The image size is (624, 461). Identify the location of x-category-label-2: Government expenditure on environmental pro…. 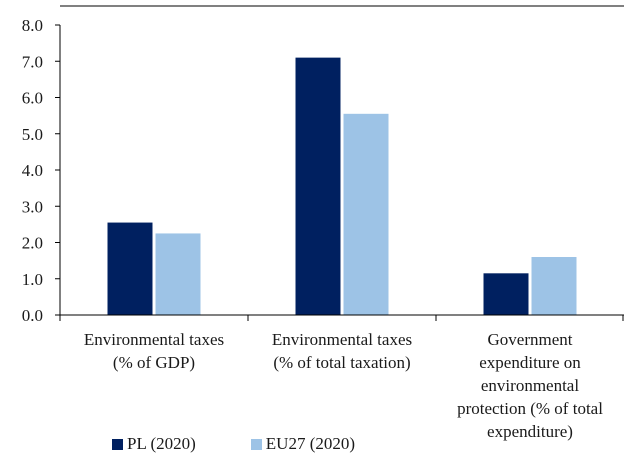
(530, 385).